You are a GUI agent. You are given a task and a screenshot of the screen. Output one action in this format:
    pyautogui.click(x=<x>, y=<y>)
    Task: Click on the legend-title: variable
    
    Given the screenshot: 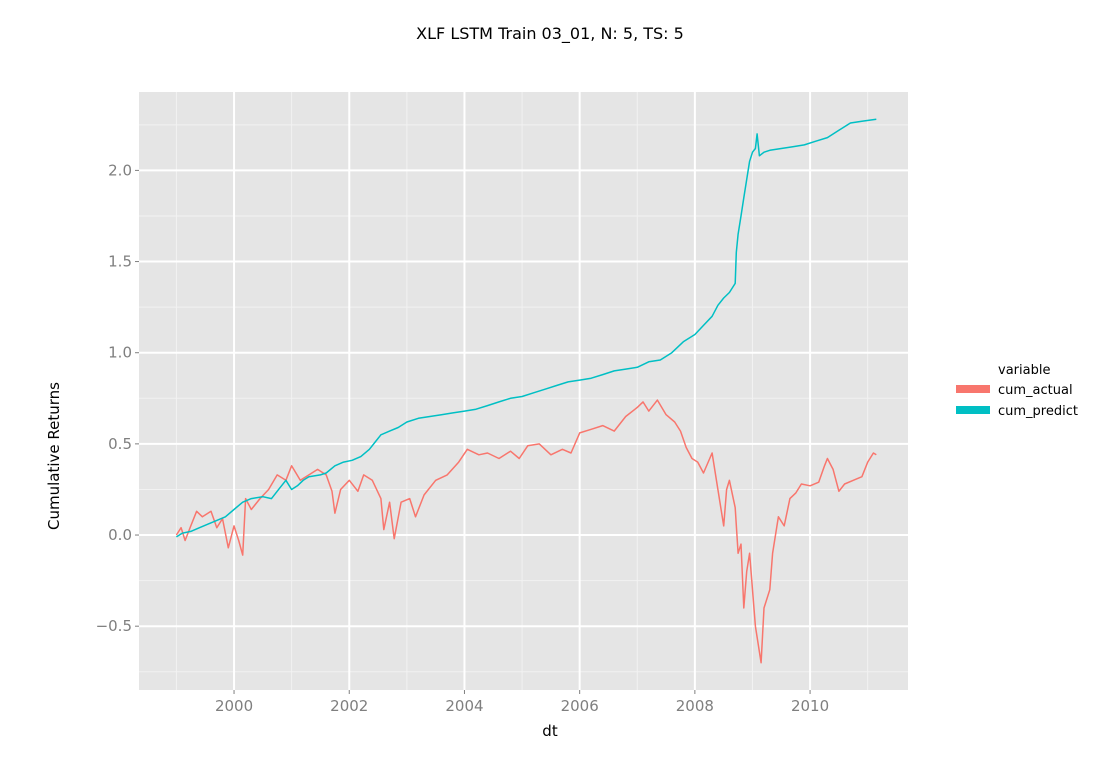 What is the action you would take?
    pyautogui.click(x=1024, y=370)
    